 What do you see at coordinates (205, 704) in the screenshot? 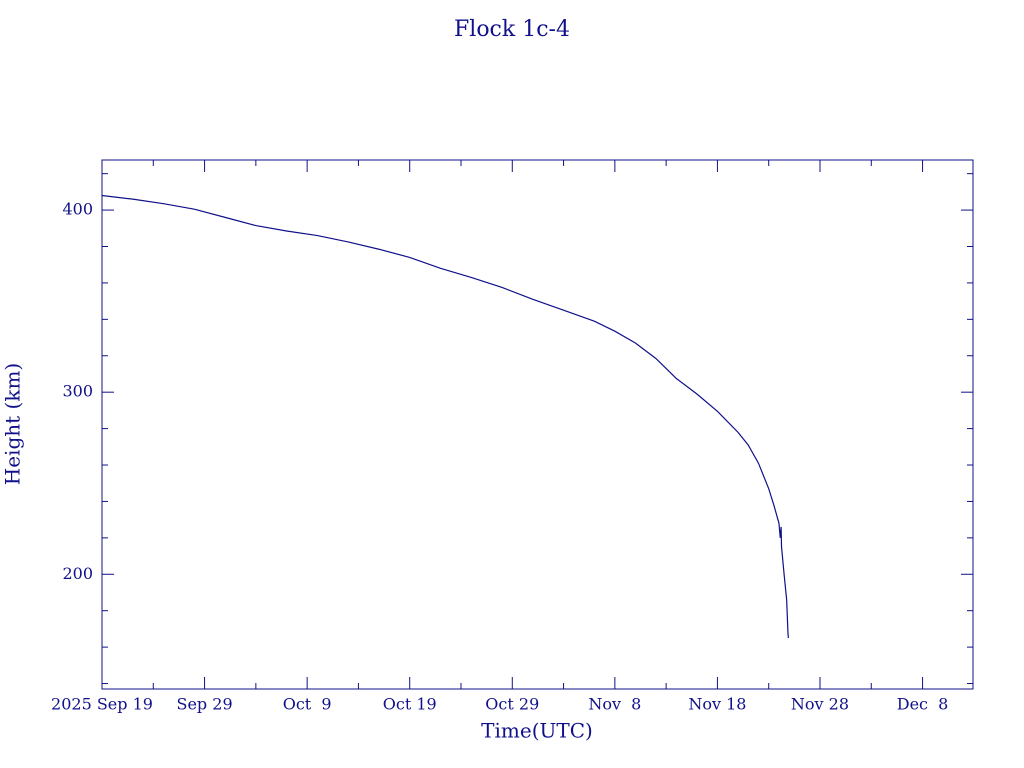
I see `x-tick-label: Sep 29` at bounding box center [205, 704].